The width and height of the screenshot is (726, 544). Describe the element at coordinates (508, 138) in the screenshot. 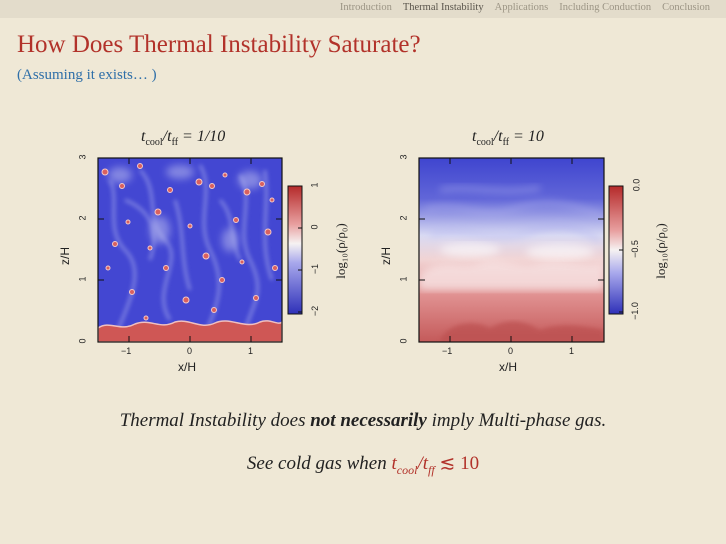

I see `panel-right-title: tcool/tff = 10` at that location.